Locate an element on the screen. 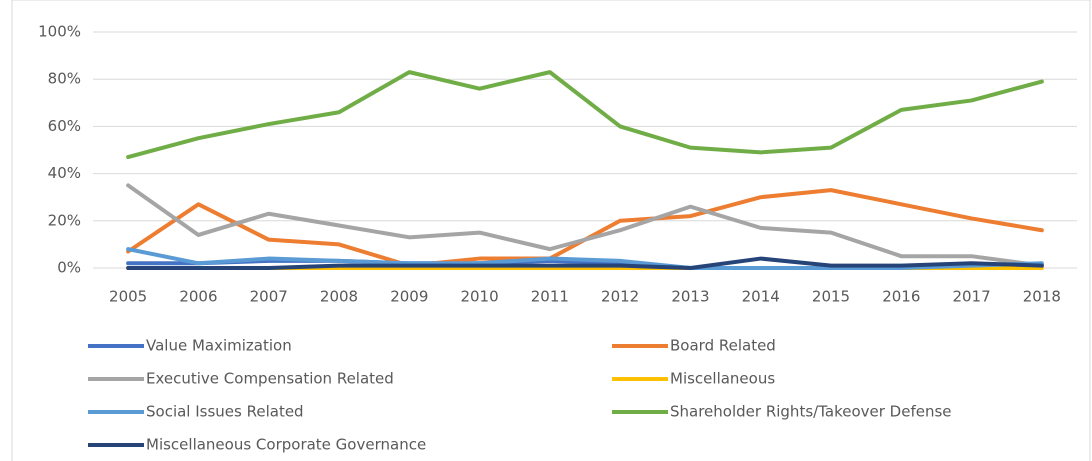 The height and width of the screenshot is (461, 1092). legend-label: Social Issues Related is located at coordinates (225, 412).